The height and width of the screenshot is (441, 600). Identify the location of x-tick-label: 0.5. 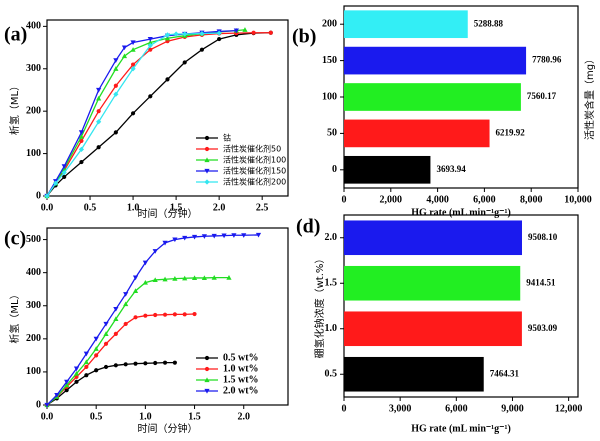
(96, 416).